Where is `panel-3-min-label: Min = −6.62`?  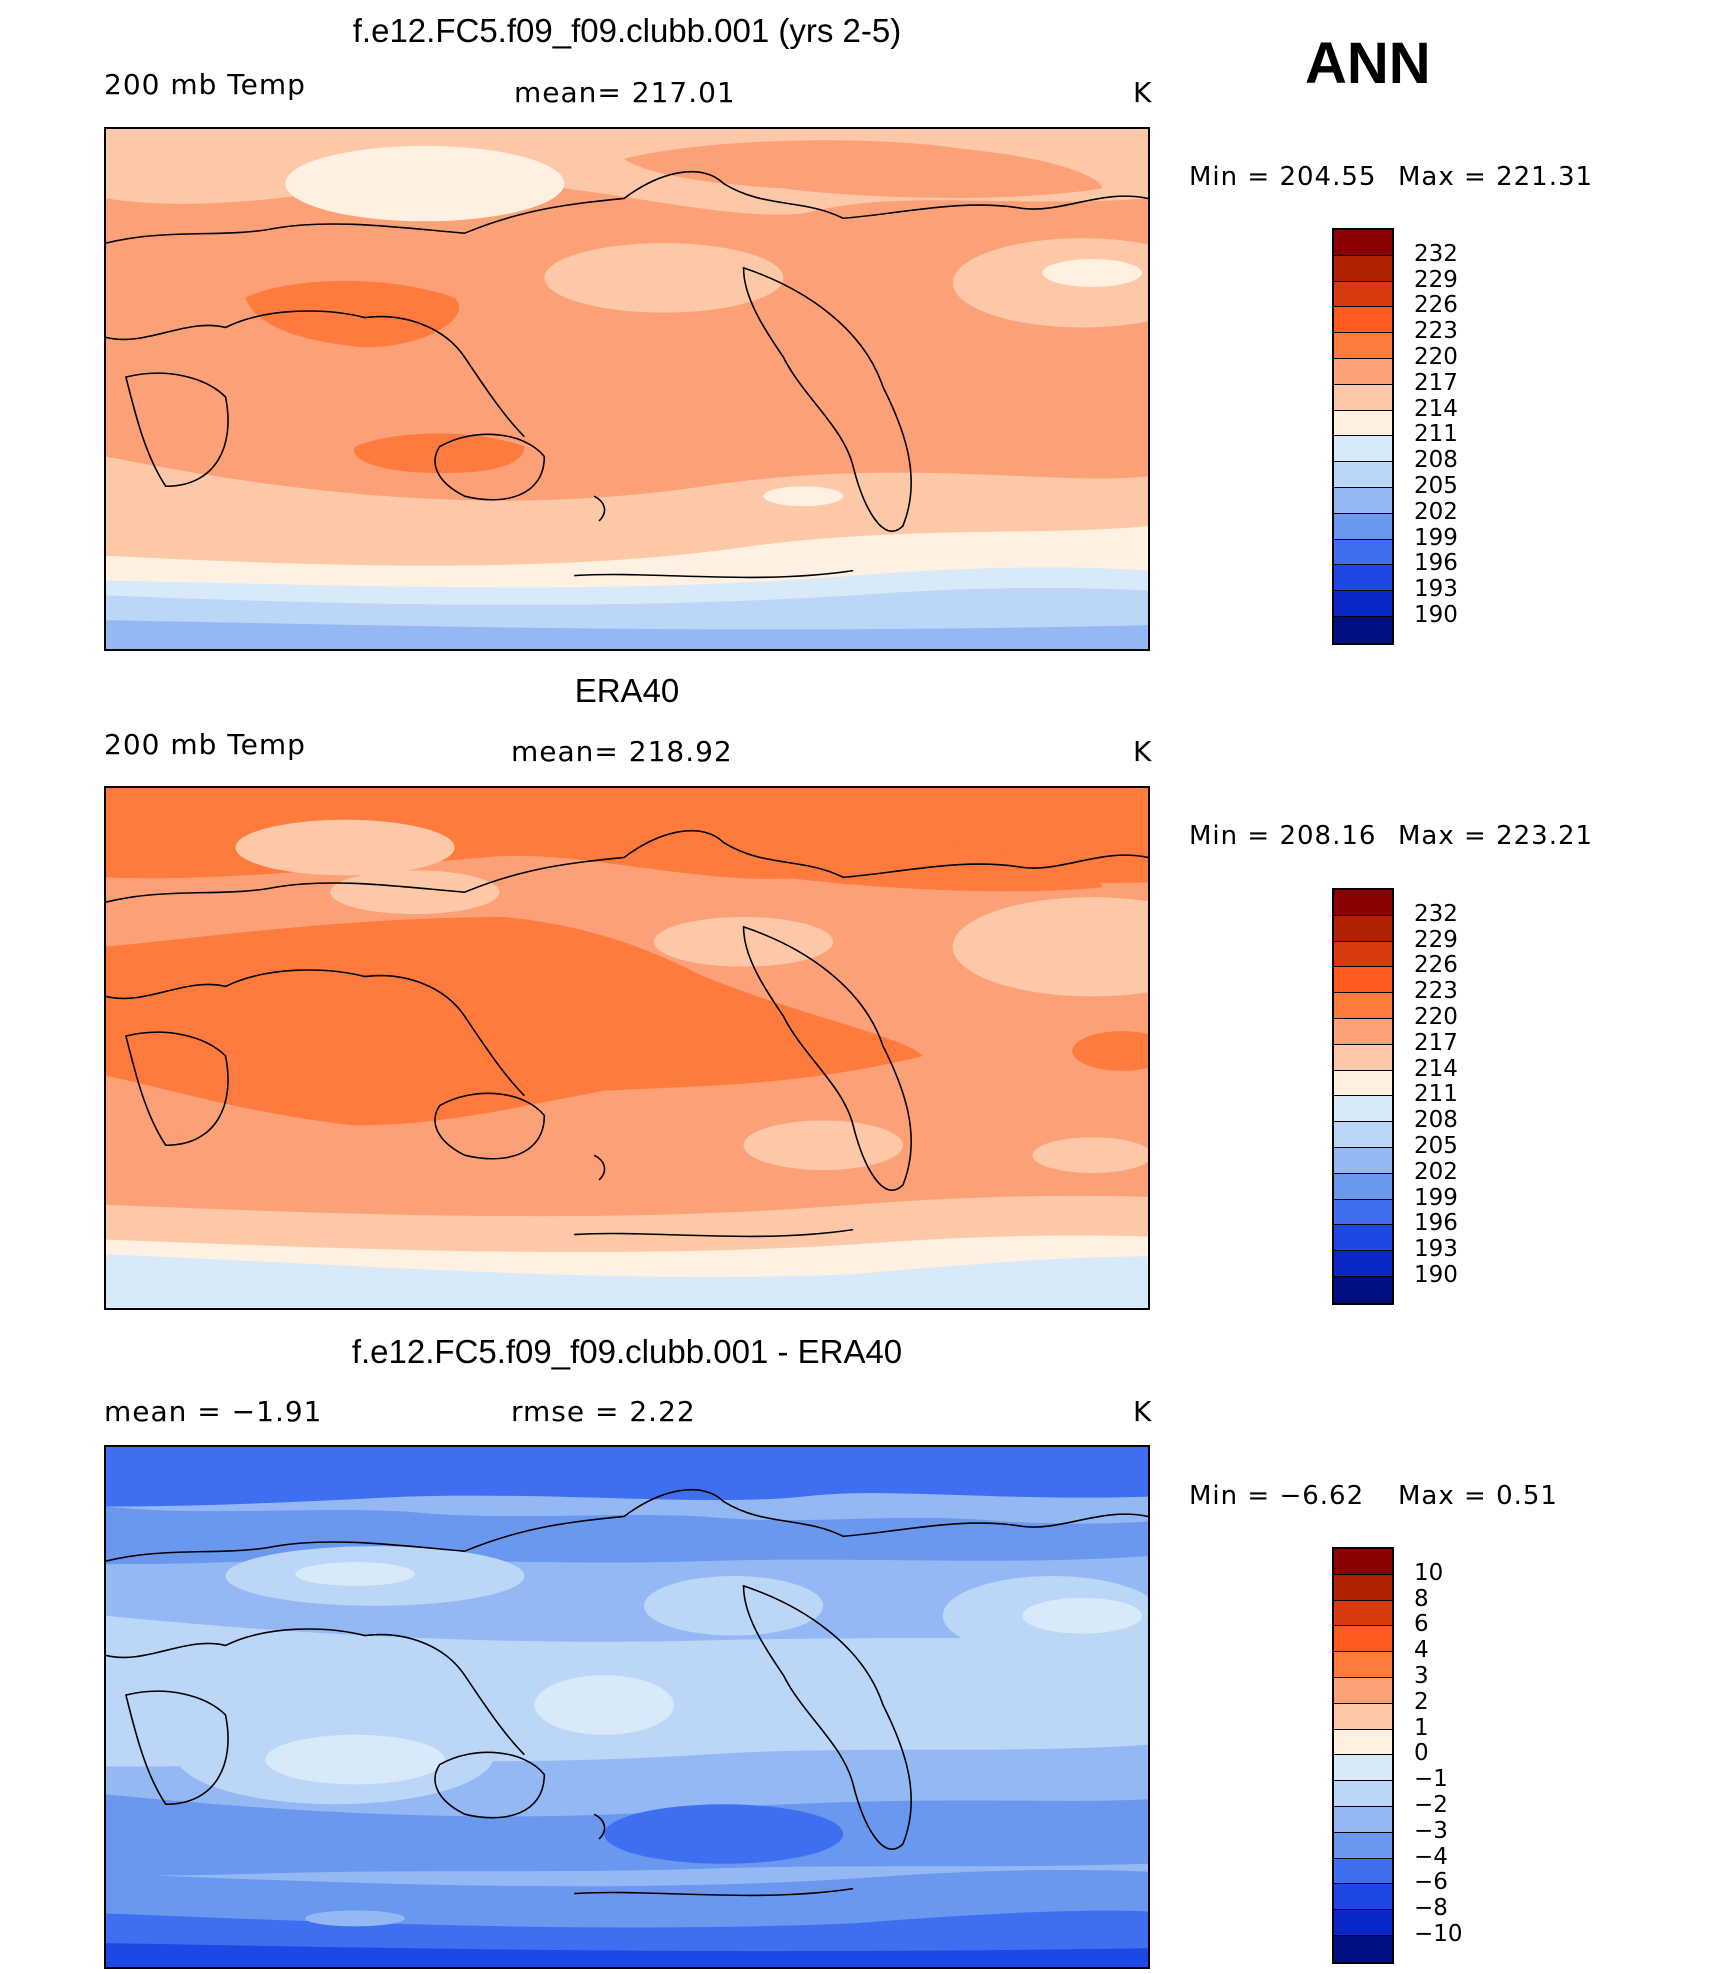 panel-3-min-label: Min = −6.62 is located at coordinates (1277, 1496).